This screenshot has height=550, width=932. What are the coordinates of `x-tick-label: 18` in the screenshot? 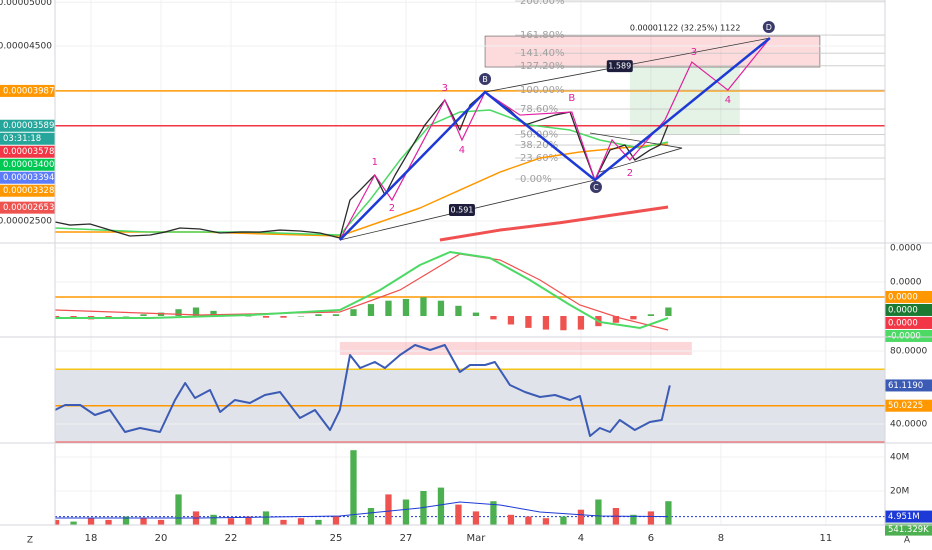 It's located at (91, 538).